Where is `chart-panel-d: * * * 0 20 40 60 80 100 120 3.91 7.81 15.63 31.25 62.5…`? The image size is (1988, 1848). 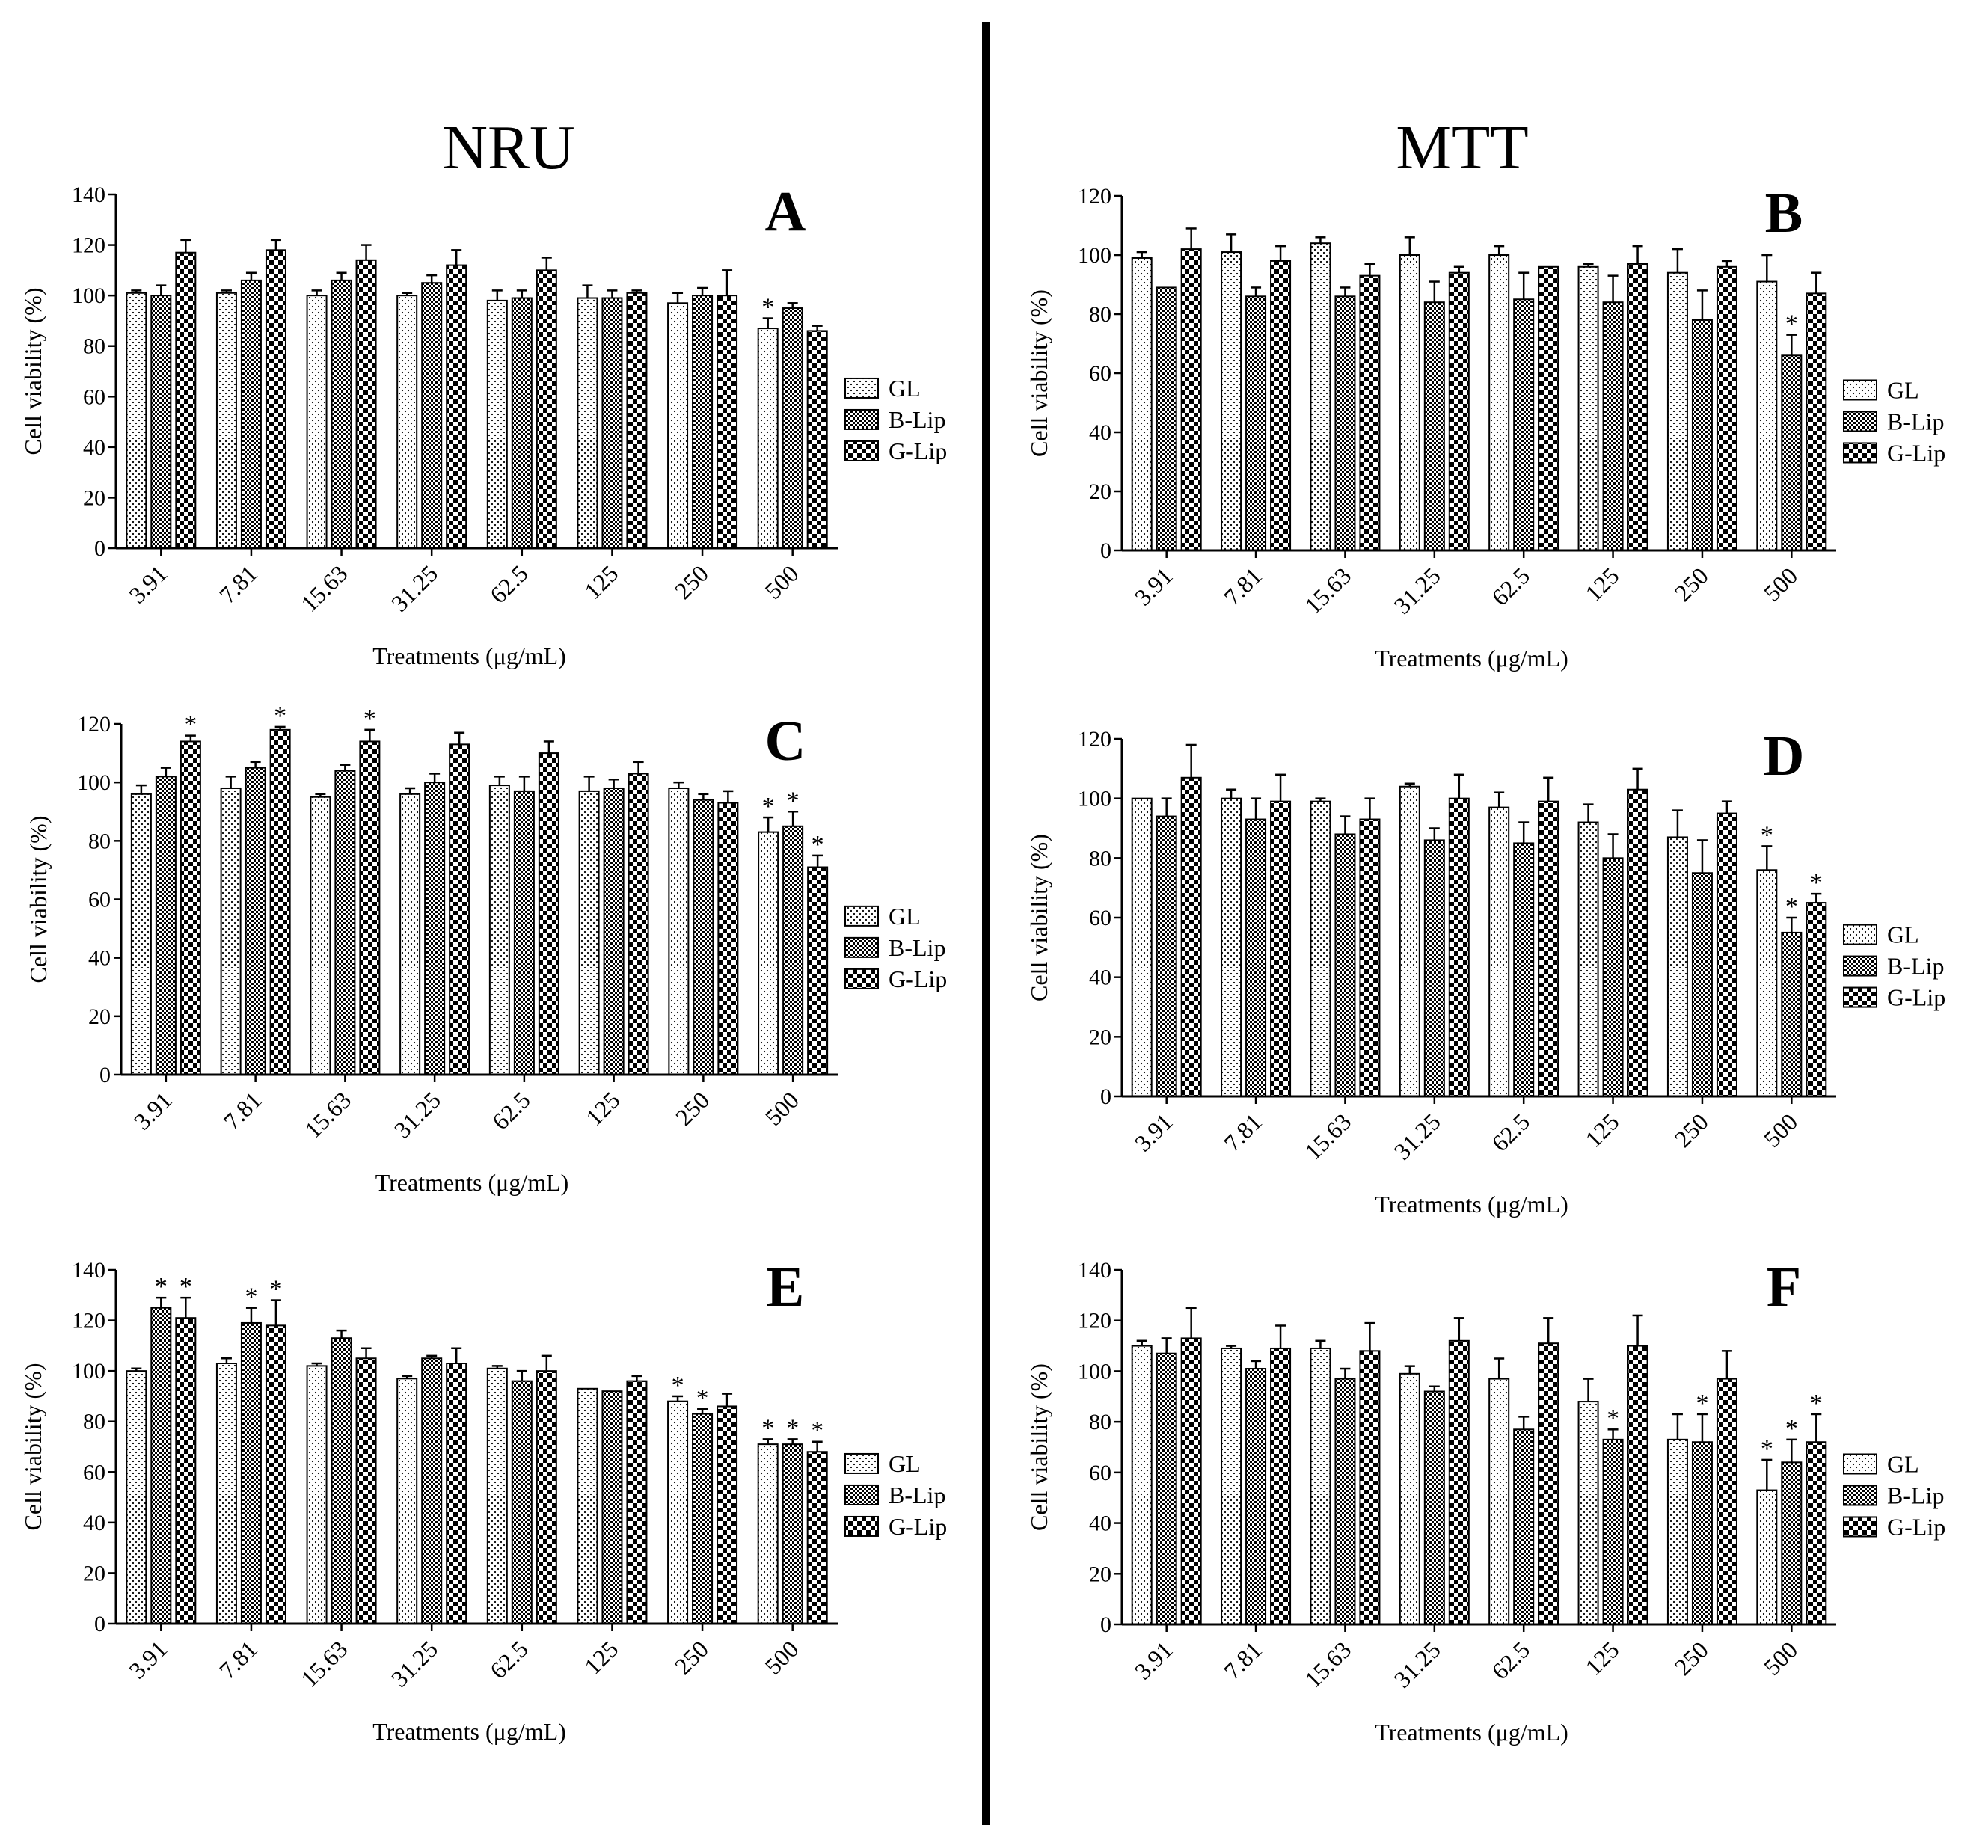 chart-panel-d: * * * 0 20 40 60 80 100 120 3.91 7.81 15.63 31.25 62.5… is located at coordinates (1485, 971).